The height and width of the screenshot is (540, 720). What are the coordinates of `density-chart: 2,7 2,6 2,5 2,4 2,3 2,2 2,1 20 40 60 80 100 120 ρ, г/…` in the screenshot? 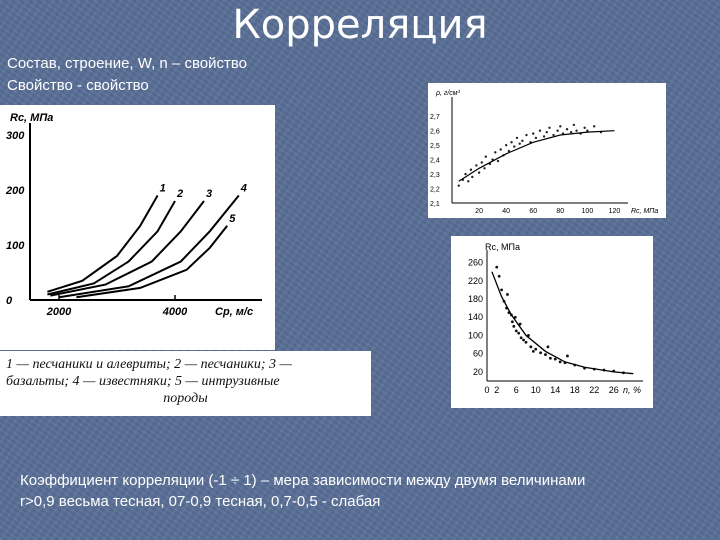 It's located at (544, 152).